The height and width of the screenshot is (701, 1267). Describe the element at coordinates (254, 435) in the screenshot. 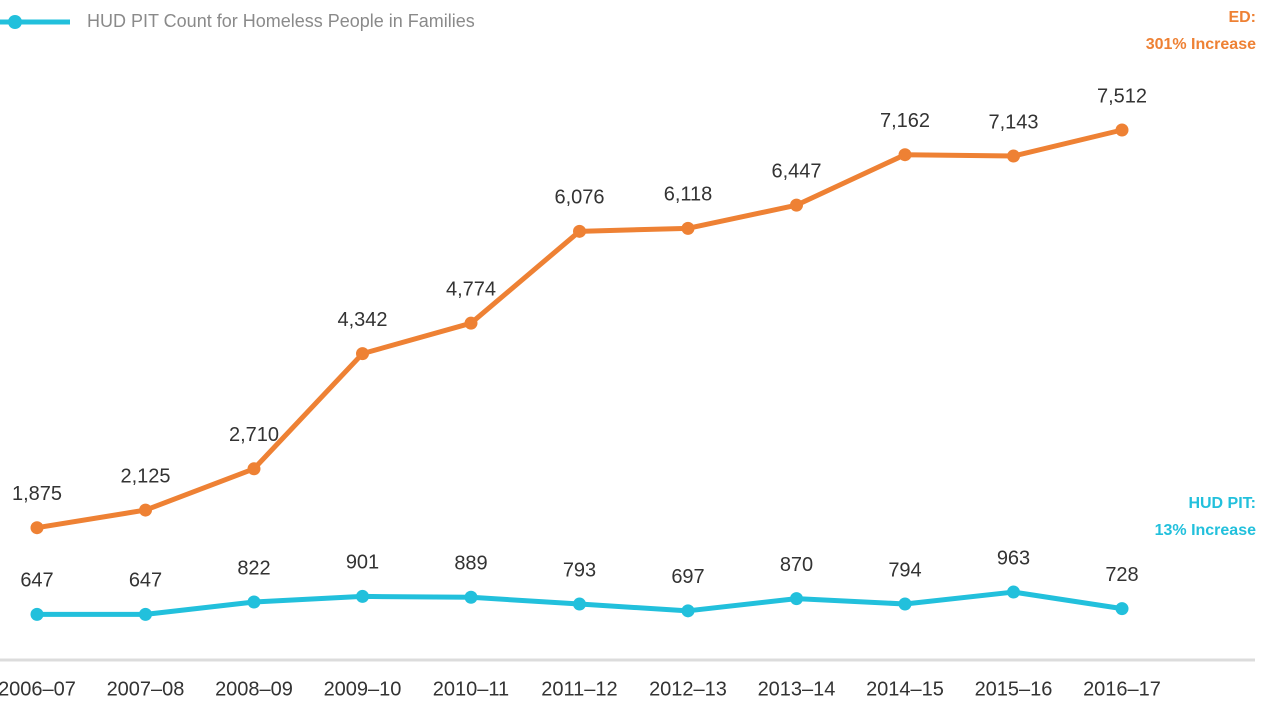

I see `data-label: 2,710` at that location.